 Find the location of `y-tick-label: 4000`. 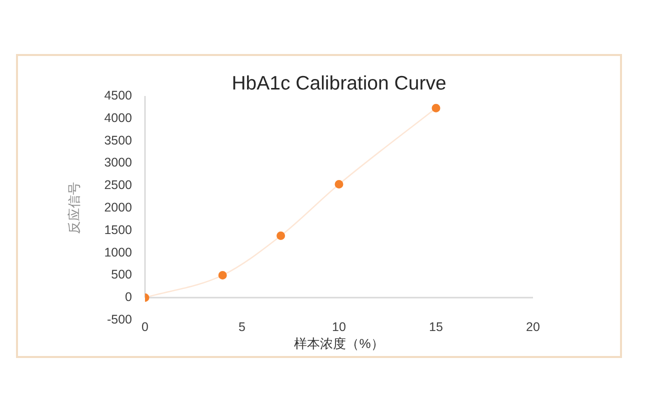

y-tick-label: 4000 is located at coordinates (118, 117).